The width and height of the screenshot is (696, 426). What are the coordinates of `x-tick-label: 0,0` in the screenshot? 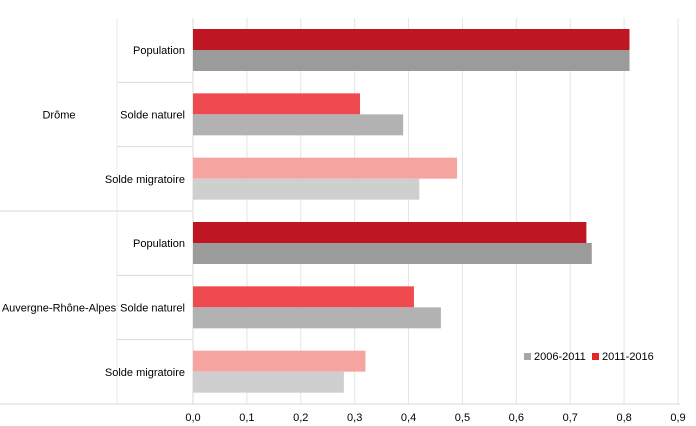 It's located at (192, 418).